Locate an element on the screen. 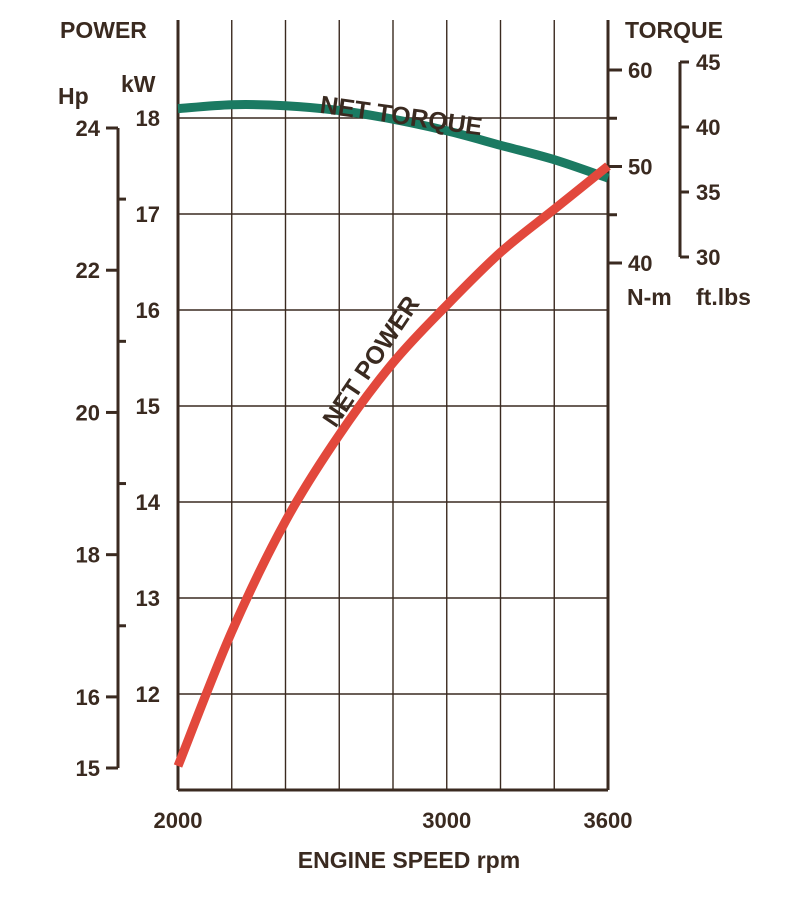 This screenshot has width=800, height=909. ftlbs-tick-label: 35 is located at coordinates (708, 192).